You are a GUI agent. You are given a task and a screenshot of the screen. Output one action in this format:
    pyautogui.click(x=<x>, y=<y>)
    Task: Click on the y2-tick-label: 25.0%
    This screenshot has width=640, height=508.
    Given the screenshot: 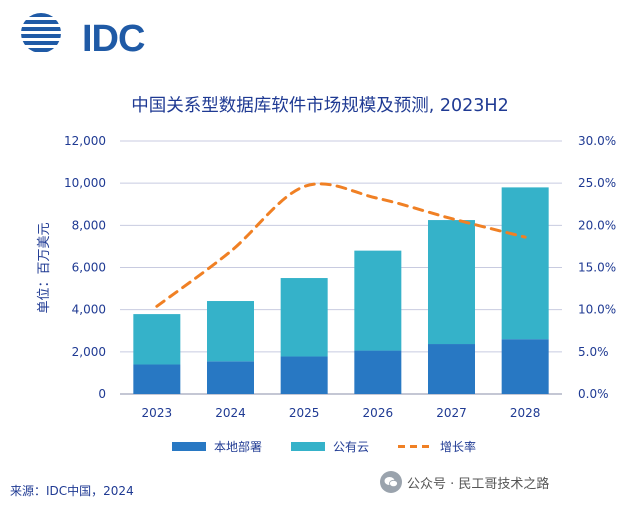 What is the action you would take?
    pyautogui.click(x=597, y=183)
    